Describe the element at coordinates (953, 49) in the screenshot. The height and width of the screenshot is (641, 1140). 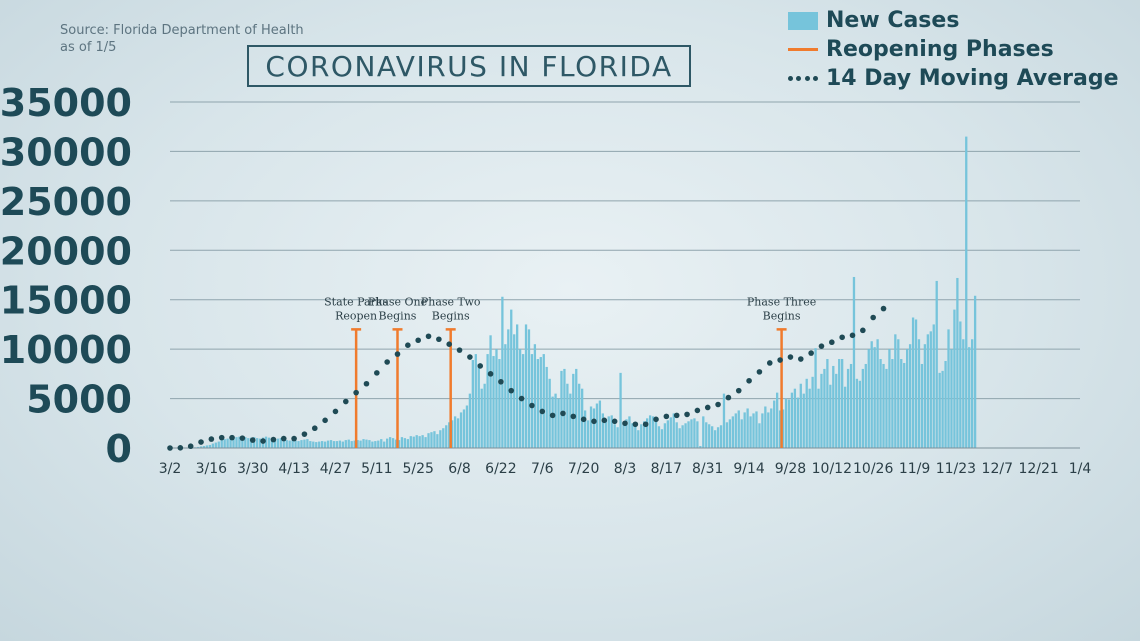
I see `legend-reopening: Reopening Phases` at that location.